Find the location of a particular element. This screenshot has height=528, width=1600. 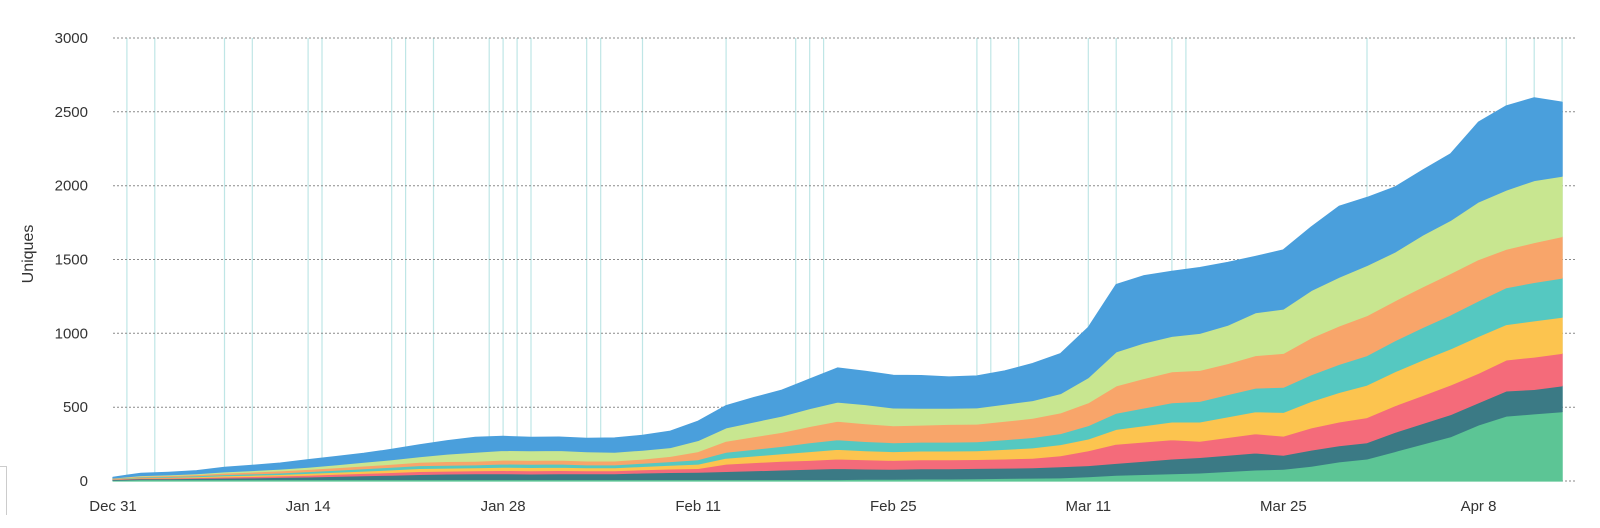

y-axis-ticks: 0 500 1000 1500 2000 2500 3000 is located at coordinates (71, 260).